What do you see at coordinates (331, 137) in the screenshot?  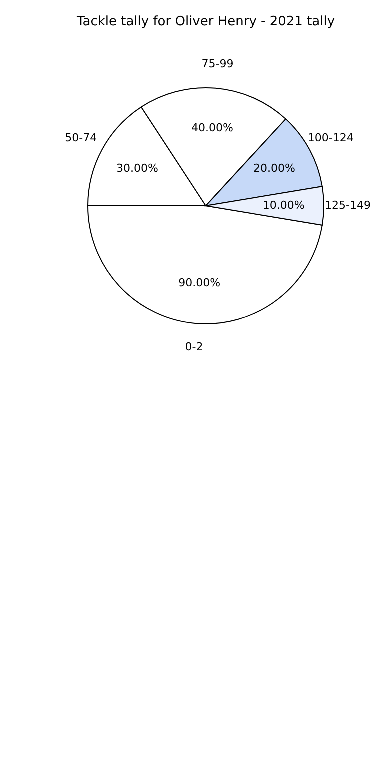 I see `slice-label: 100-124` at bounding box center [331, 137].